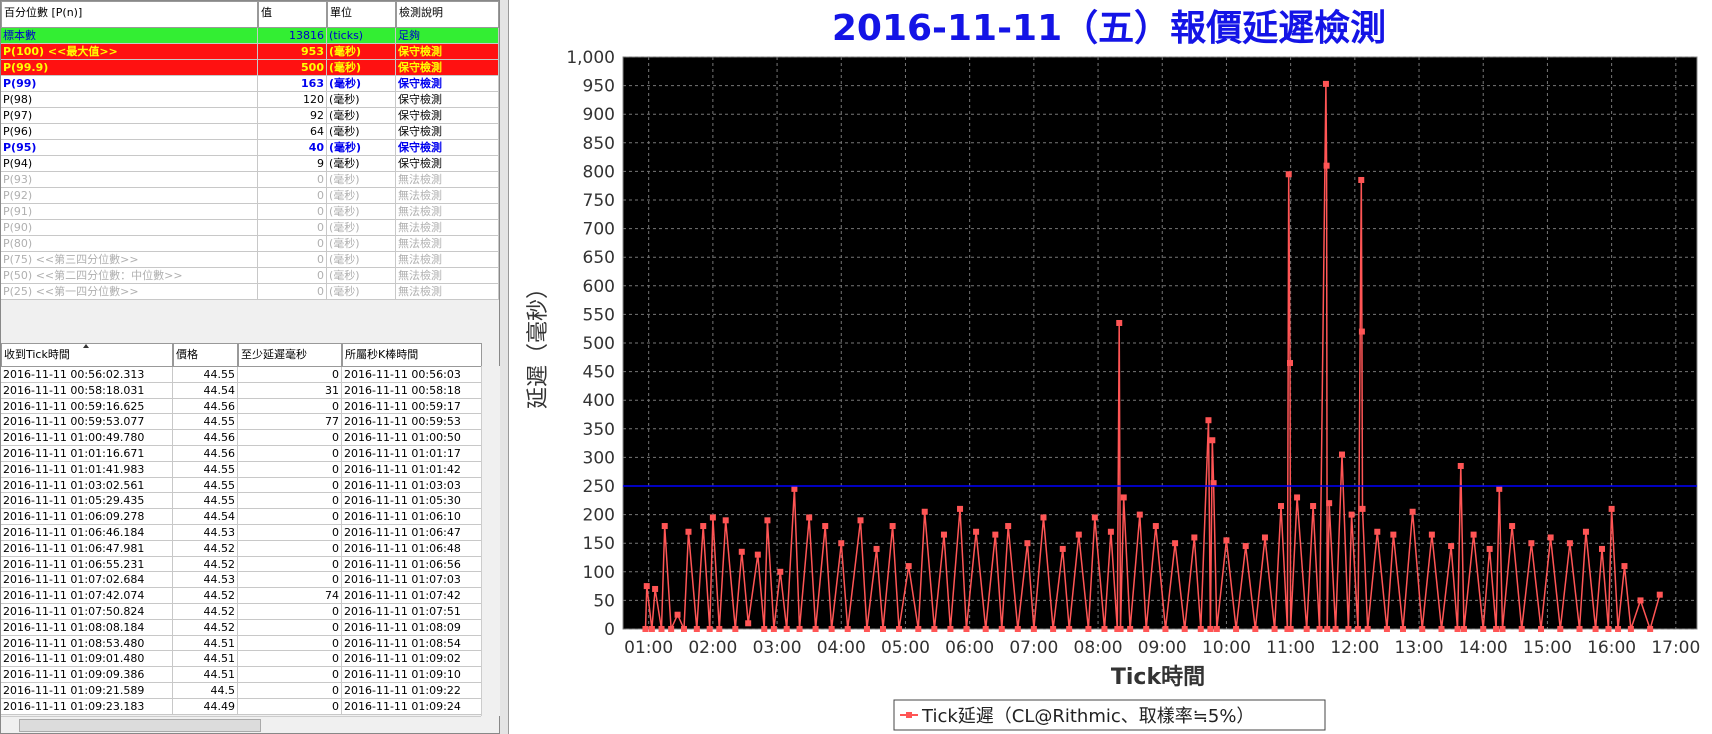 The height and width of the screenshot is (734, 1712). What do you see at coordinates (86, 346) in the screenshot?
I see `sort-arrow` at bounding box center [86, 346].